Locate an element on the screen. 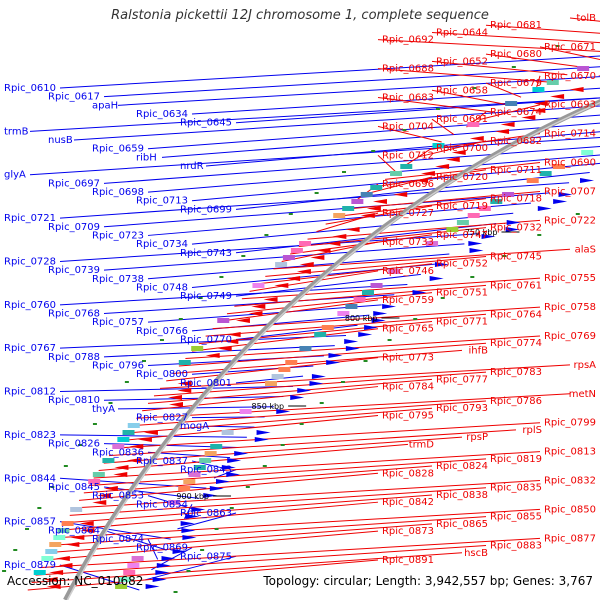 This screenshot has width=600, height=600. left-gene-label: Rpic_0845 is located at coordinates (74, 487).